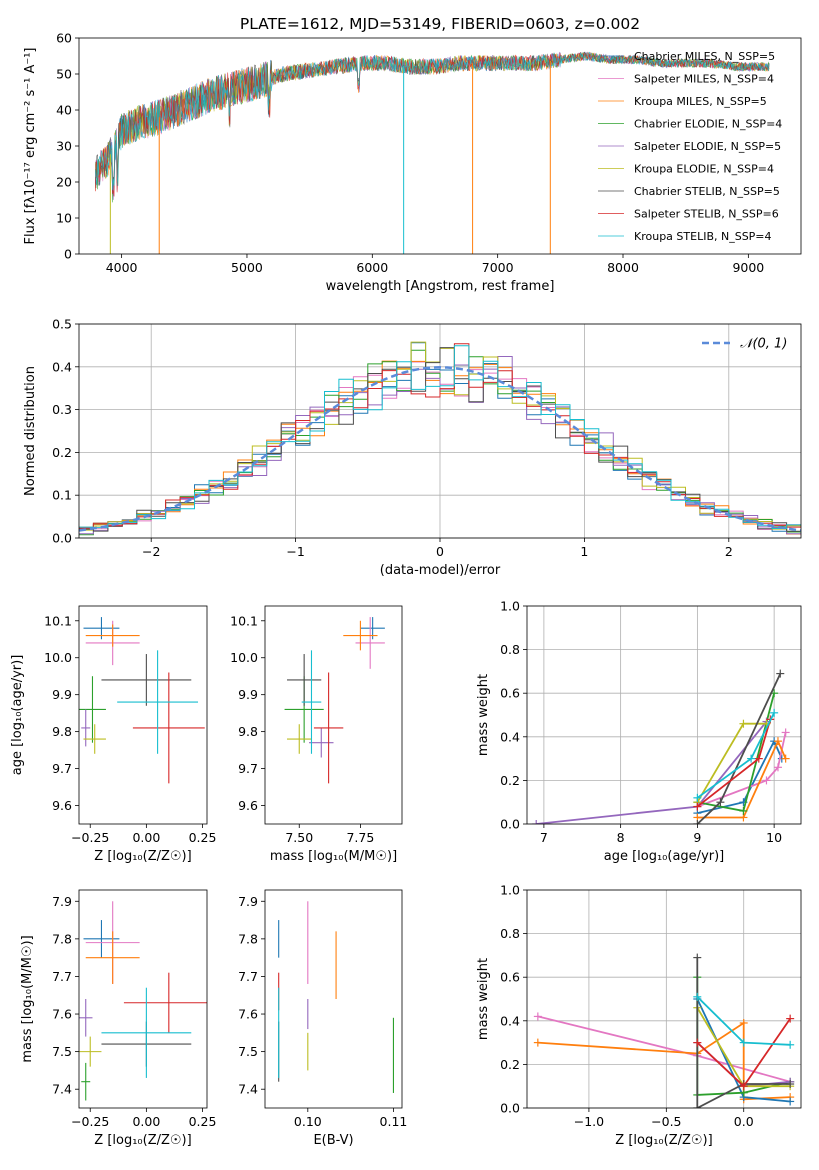 Image resolution: width=819 pixels, height=1170 pixels. Describe the element at coordinates (64, 74) in the screenshot. I see `y-tick-label: 50` at that location.